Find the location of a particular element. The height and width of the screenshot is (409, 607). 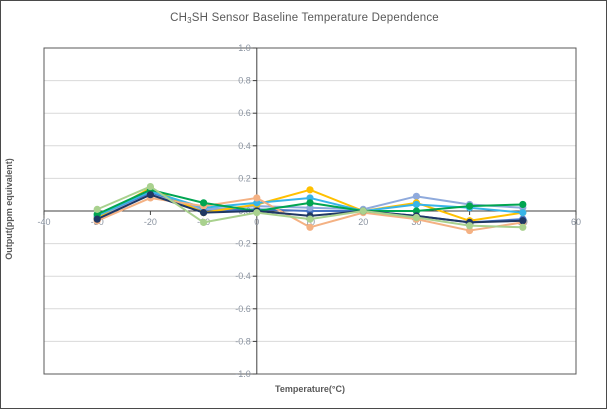

y-tick-label-0.8: 0.8 is located at coordinates (244, 81).